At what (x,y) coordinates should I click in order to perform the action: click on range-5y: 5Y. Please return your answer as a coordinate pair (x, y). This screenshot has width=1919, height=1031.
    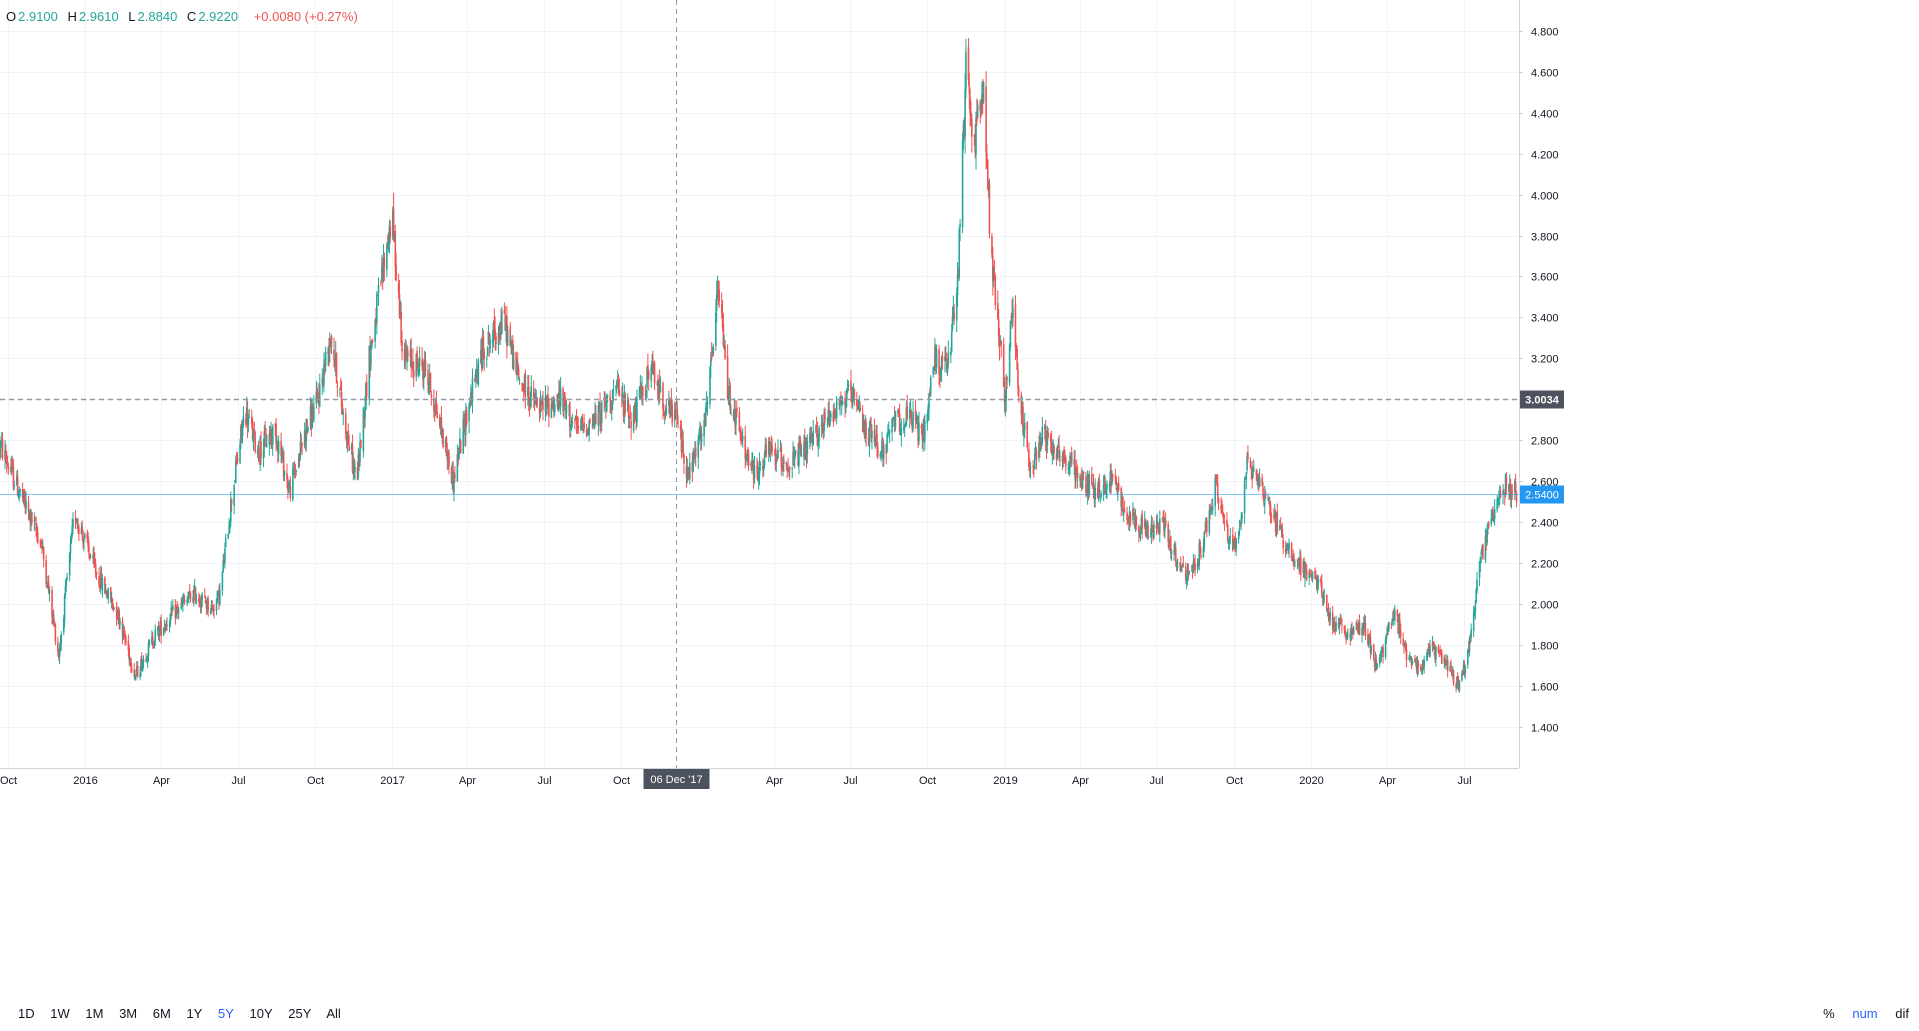
    Looking at the image, I should click on (225, 1013).